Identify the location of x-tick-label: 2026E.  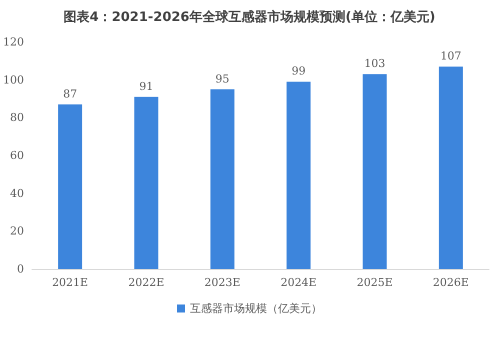
(450, 282).